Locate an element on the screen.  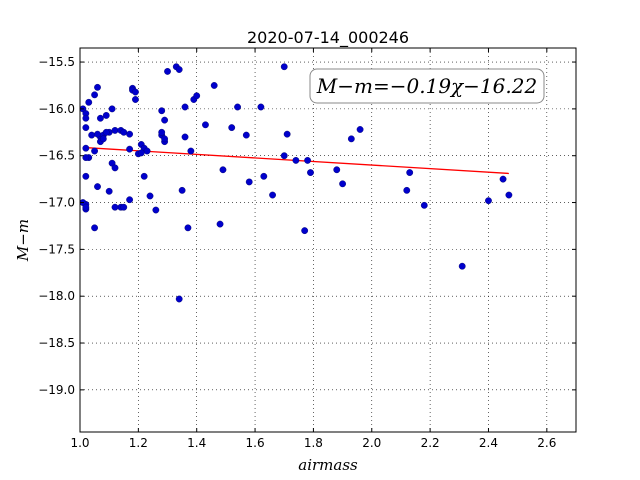
x-tick-label: 1.2 is located at coordinates (138, 443).